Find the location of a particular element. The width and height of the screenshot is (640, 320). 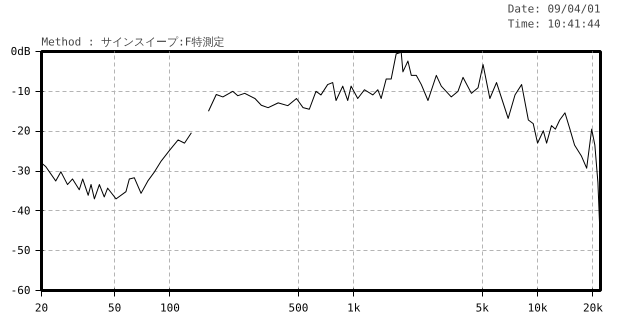

y-tick-label: -60 is located at coordinates (20, 290).